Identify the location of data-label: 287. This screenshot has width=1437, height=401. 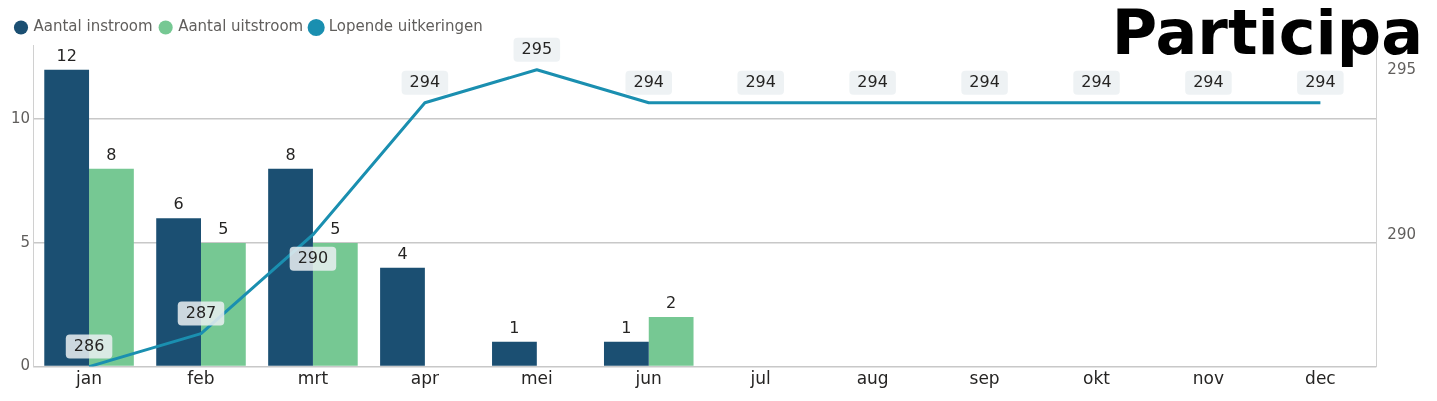
(201, 312).